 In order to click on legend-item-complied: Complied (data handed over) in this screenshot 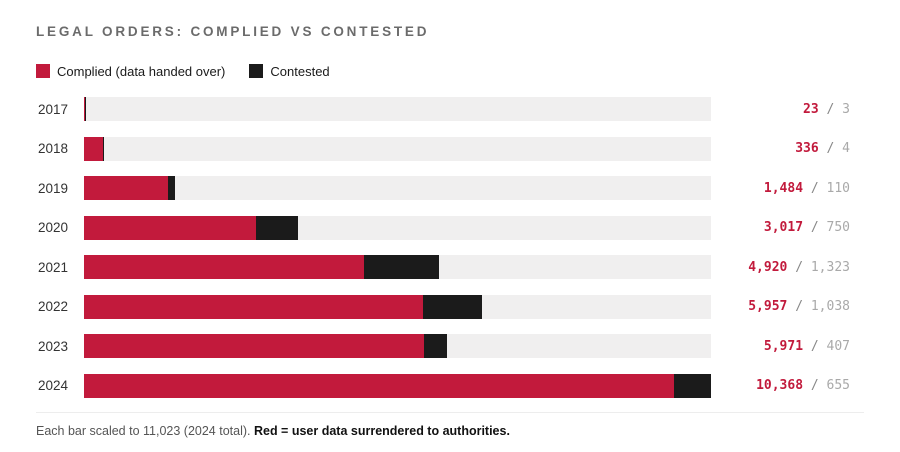, I will do `click(130, 71)`.